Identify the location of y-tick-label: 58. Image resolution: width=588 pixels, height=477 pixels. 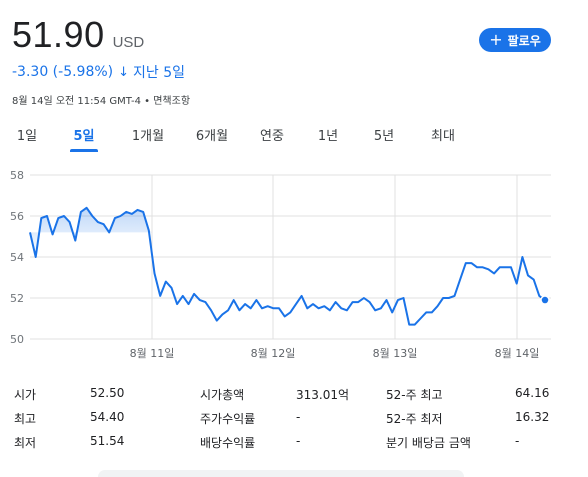
(17, 175).